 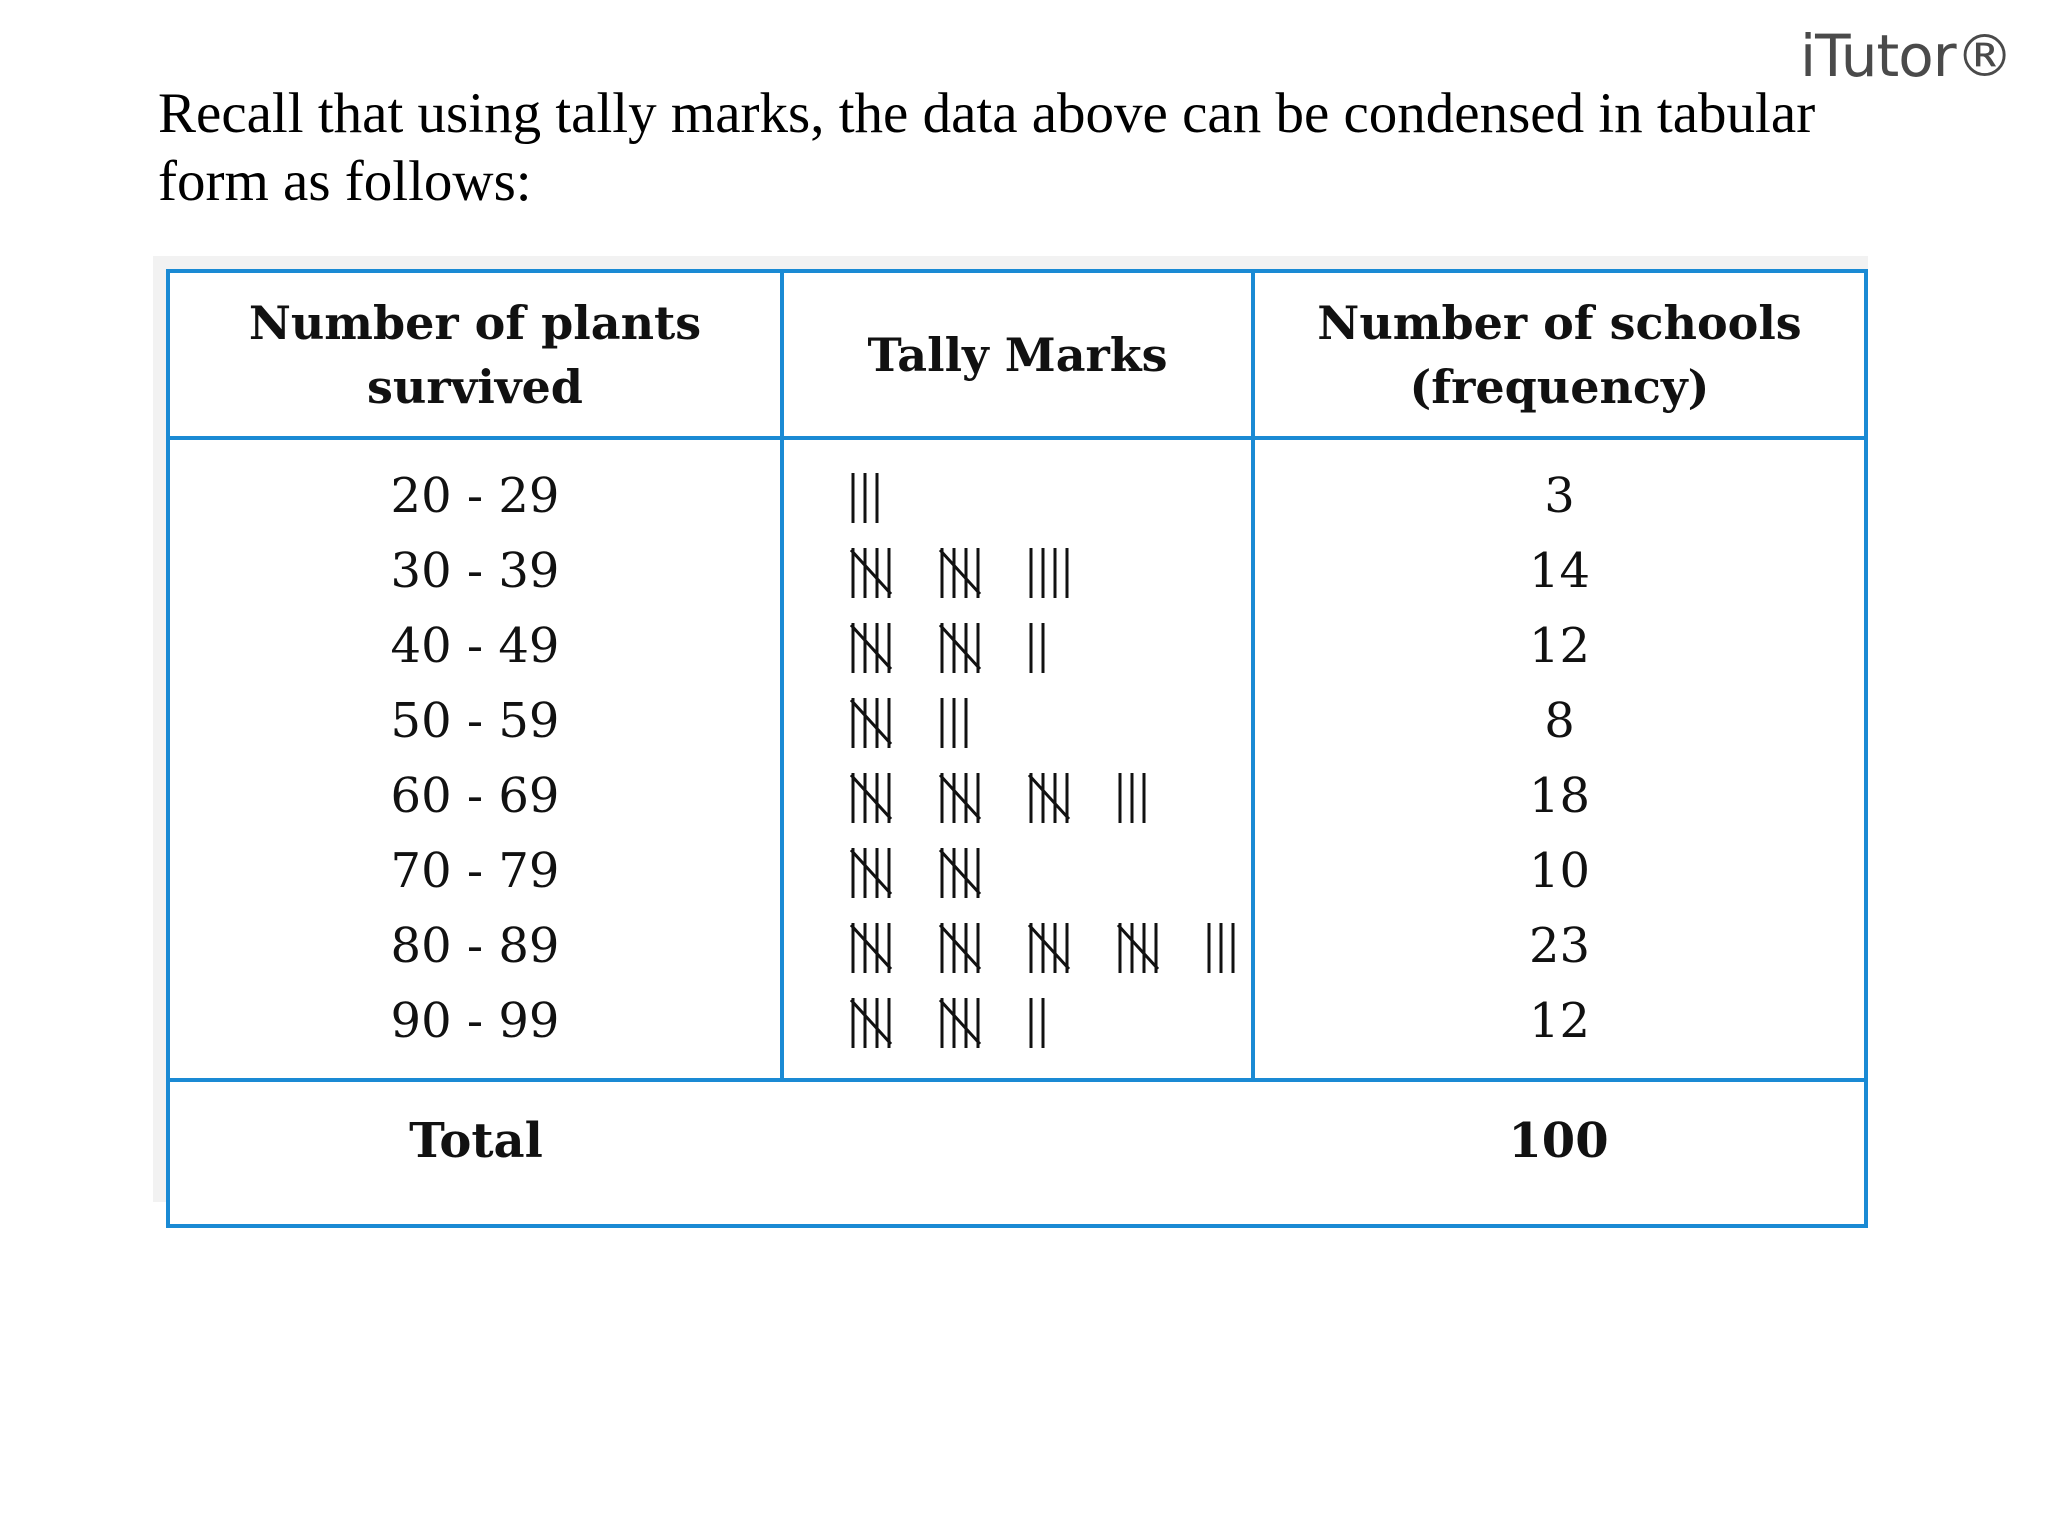 I want to click on frequency-cell: 3, so click(x=1559, y=485).